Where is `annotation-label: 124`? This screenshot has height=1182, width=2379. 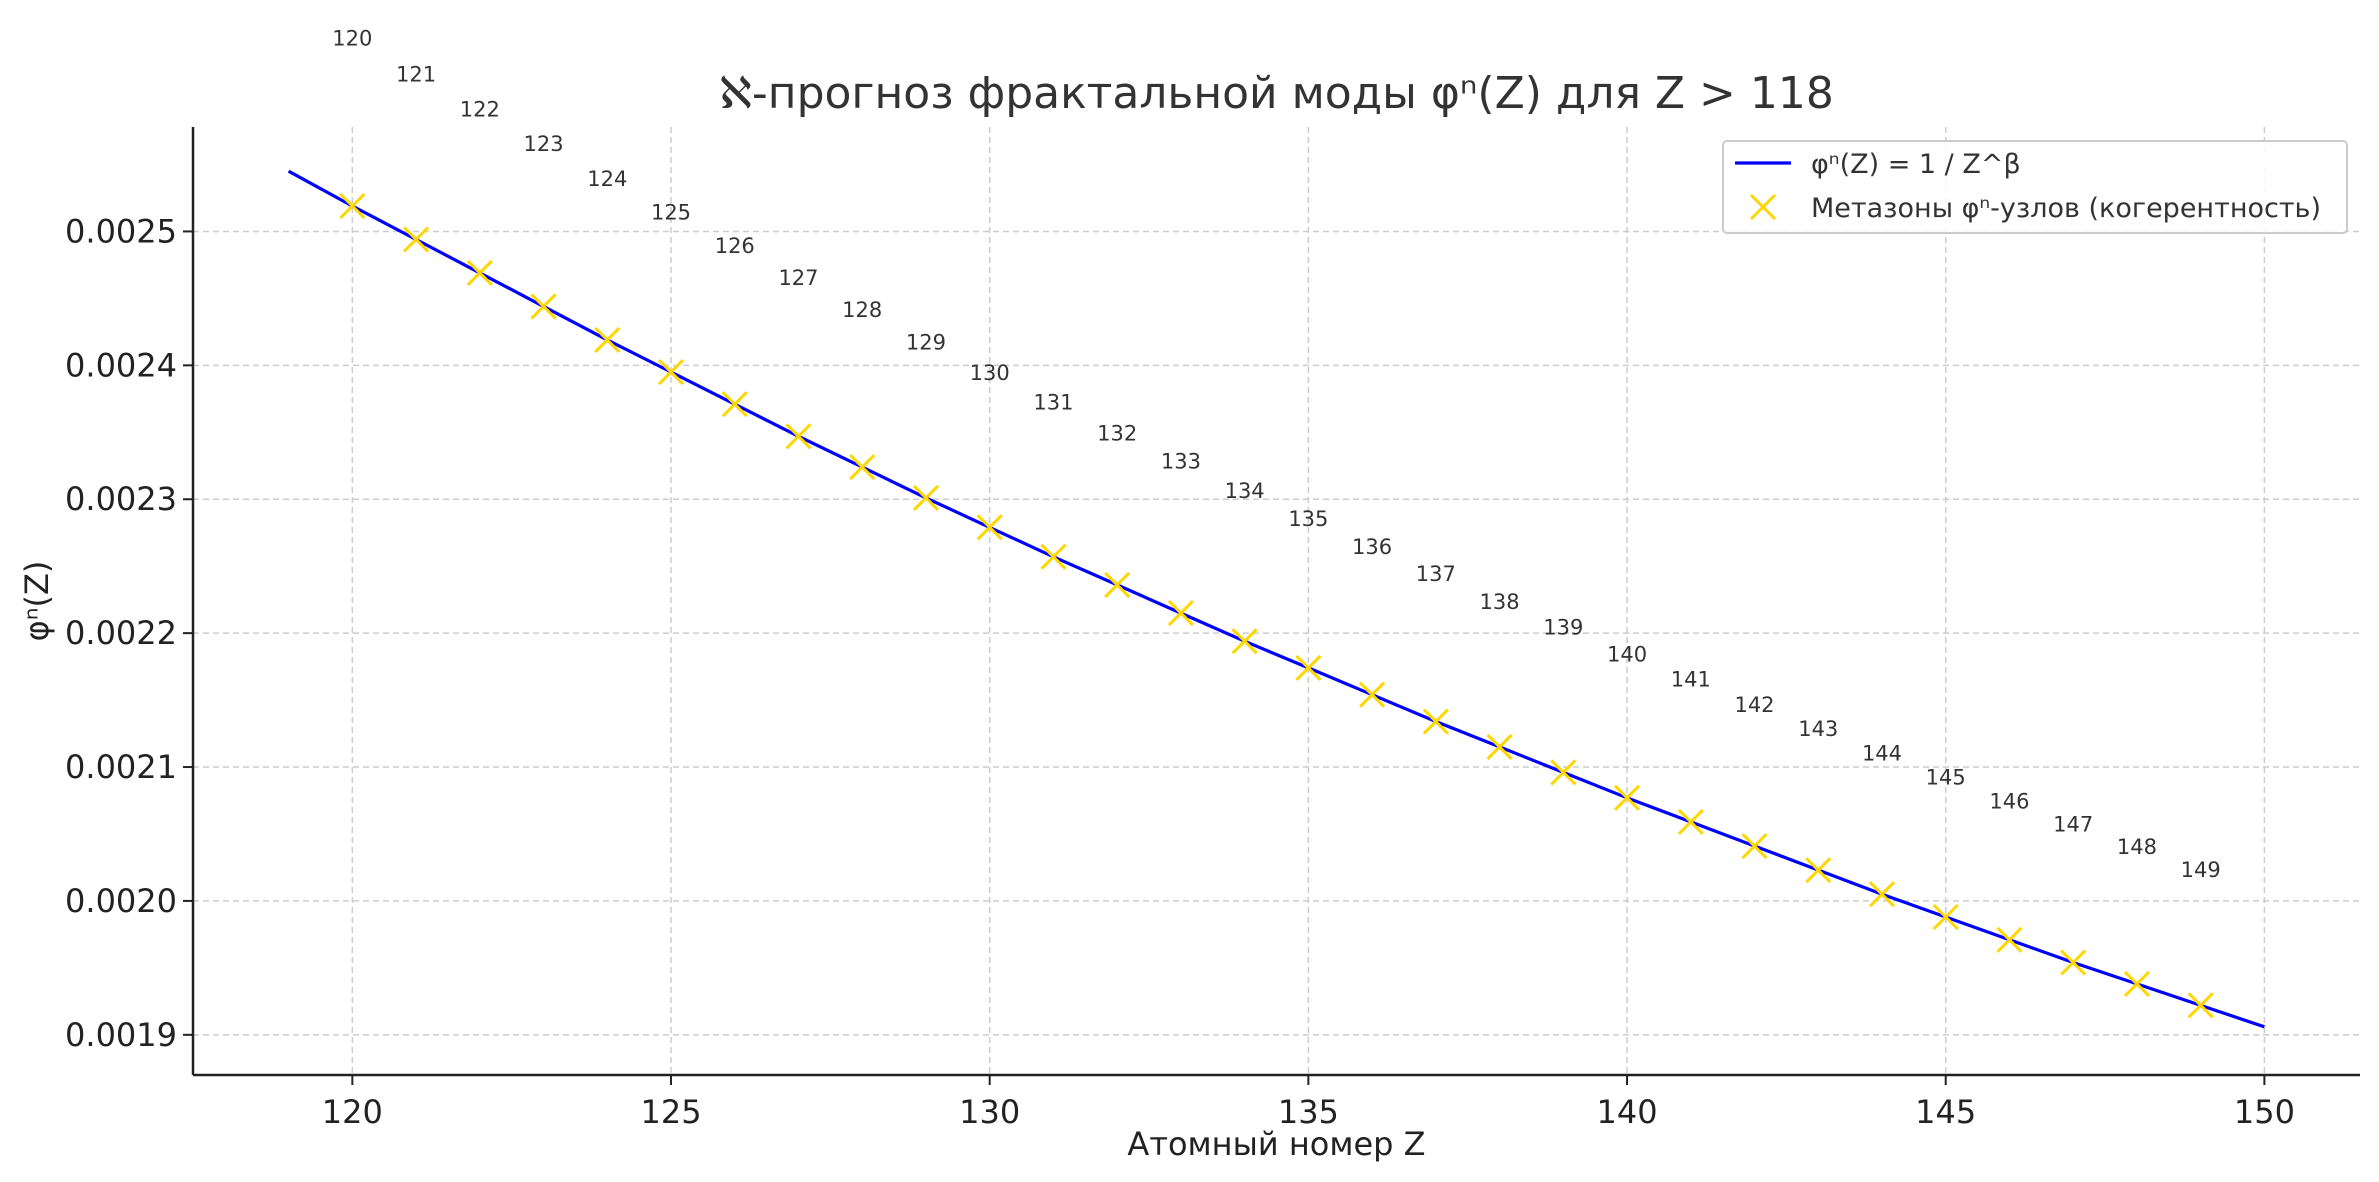
annotation-label: 124 is located at coordinates (607, 179).